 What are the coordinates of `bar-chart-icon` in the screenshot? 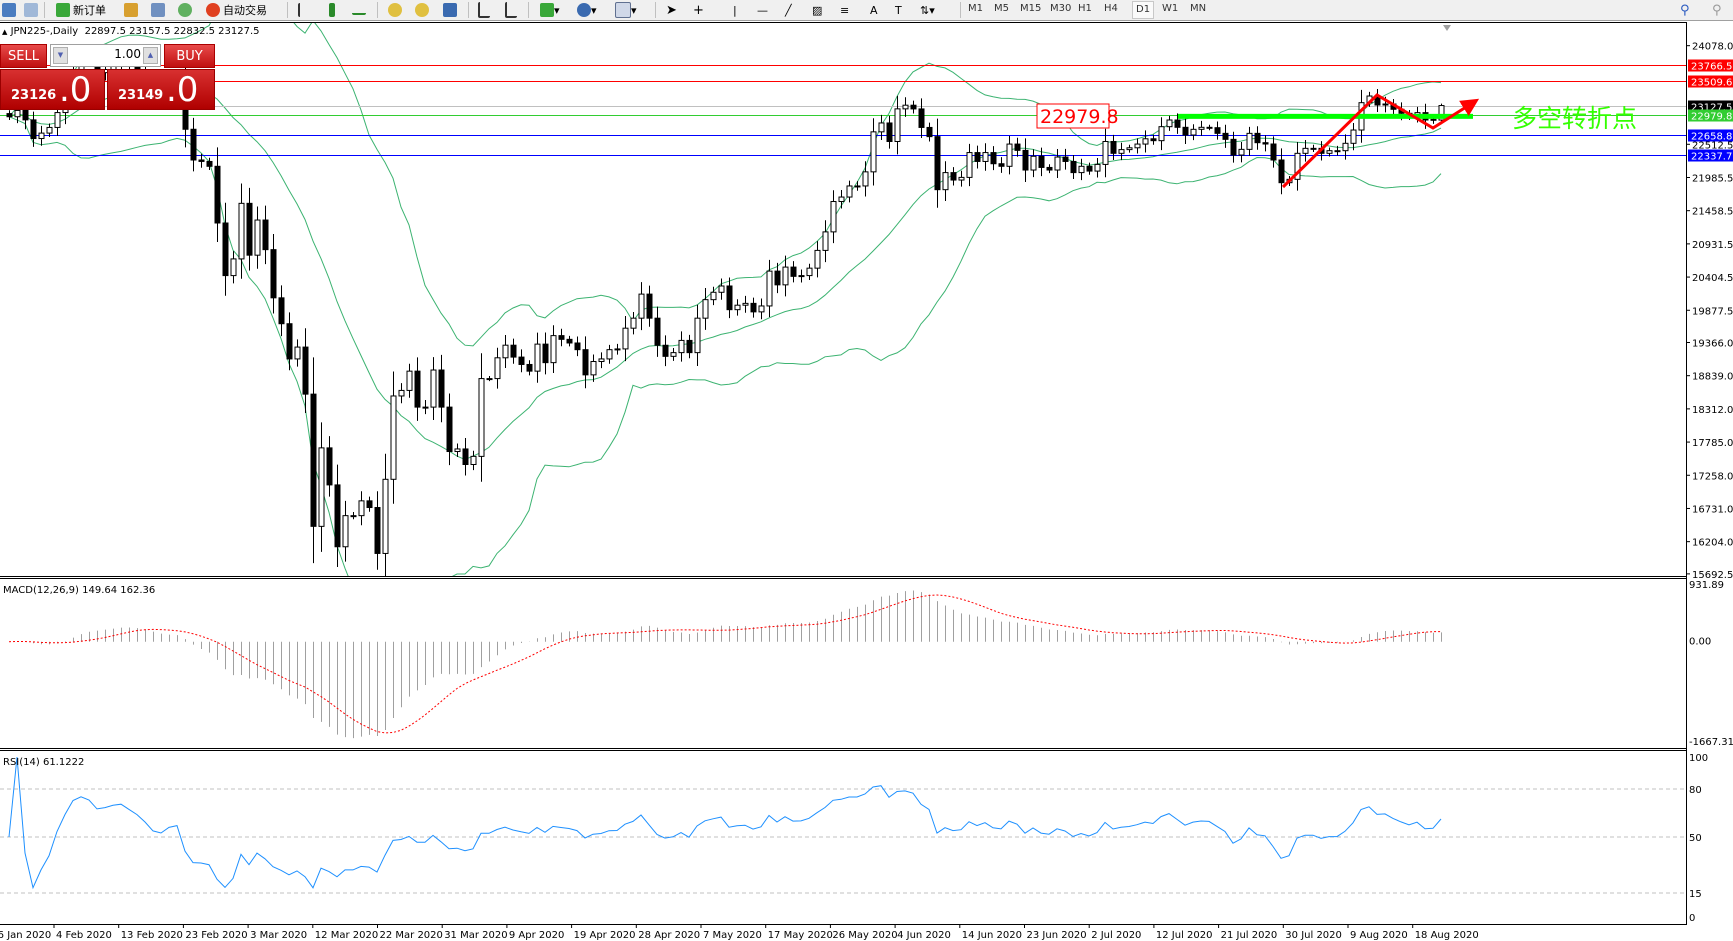 It's located at (303, 10).